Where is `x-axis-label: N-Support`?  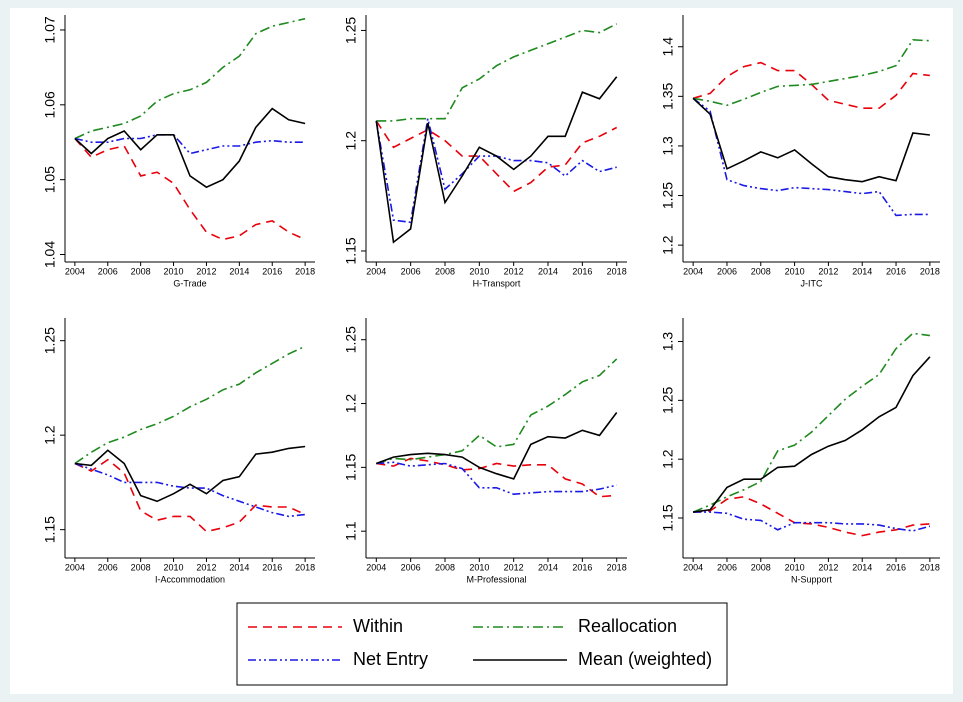 x-axis-label: N-Support is located at coordinates (812, 579).